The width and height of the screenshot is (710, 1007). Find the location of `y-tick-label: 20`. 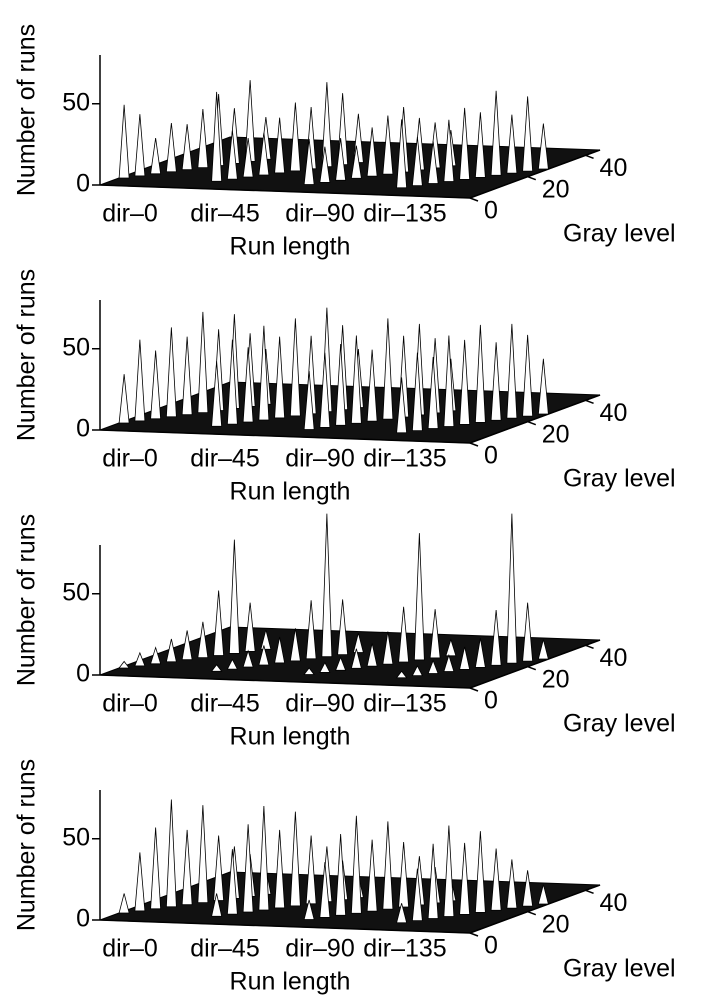

y-tick-label: 20 is located at coordinates (556, 679).